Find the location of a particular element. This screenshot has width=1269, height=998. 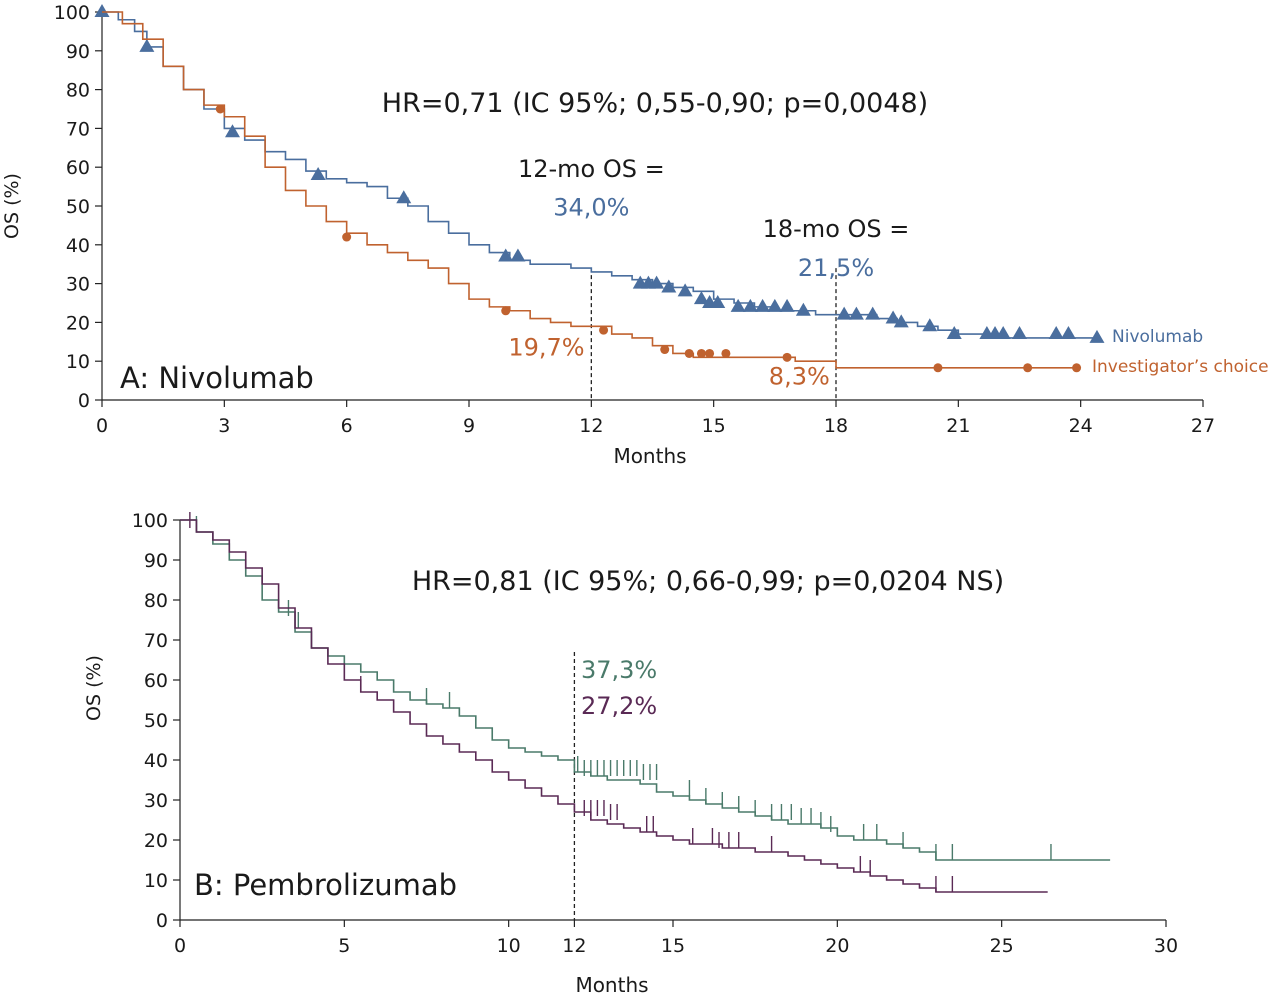

x-tick-label: 27 is located at coordinates (1203, 426).